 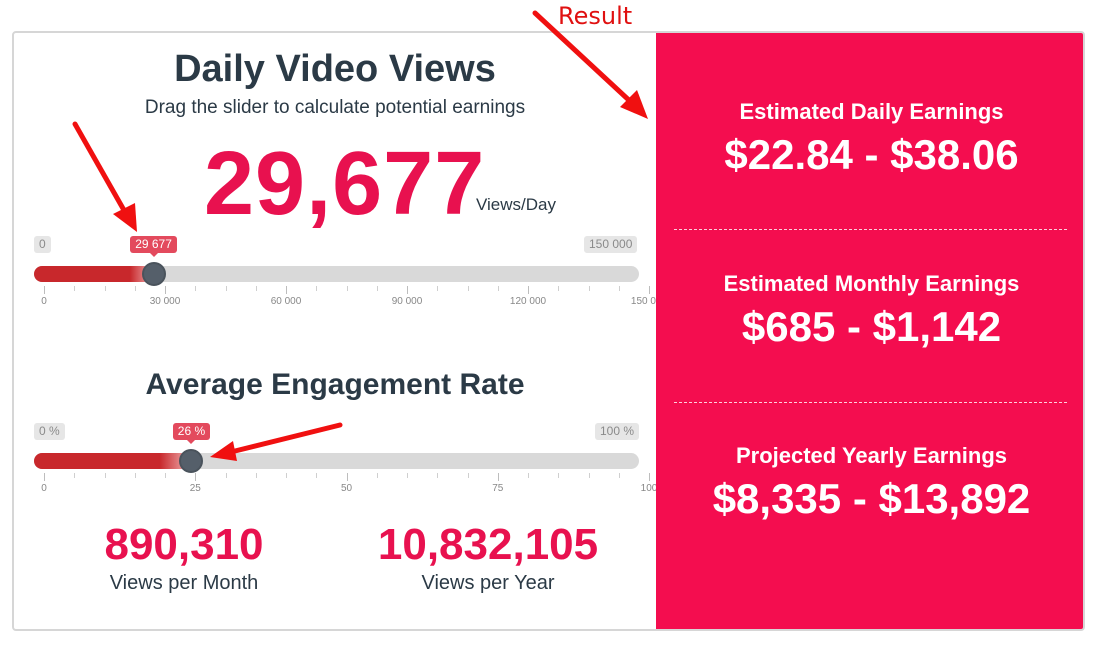 What do you see at coordinates (649, 488) in the screenshot?
I see `engagement-tick-label: 100` at bounding box center [649, 488].